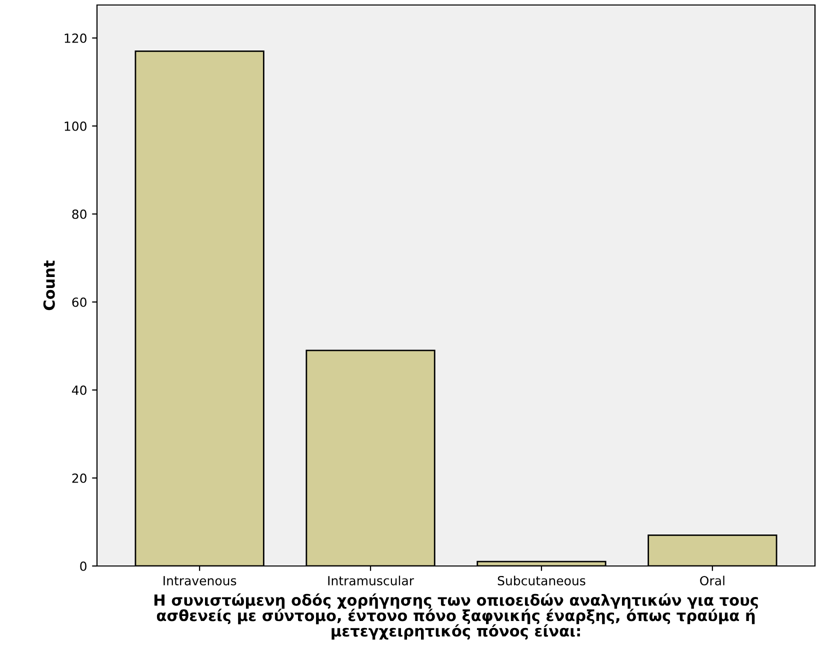 The height and width of the screenshot is (670, 822). What do you see at coordinates (79, 302) in the screenshot?
I see `y-tick-label: 60` at bounding box center [79, 302].